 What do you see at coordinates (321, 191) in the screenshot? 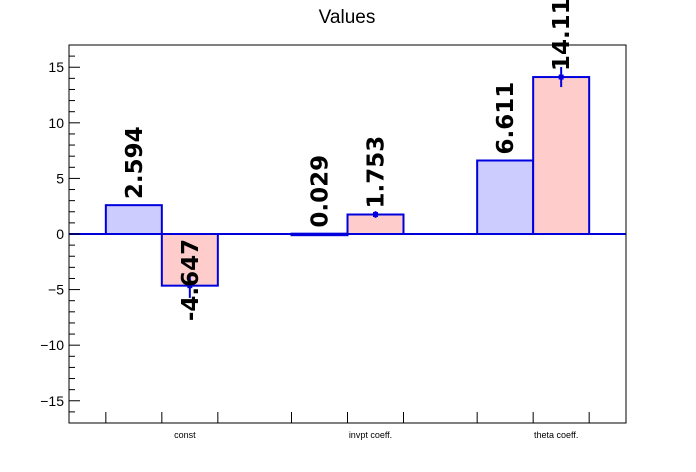
I see `data-label: 0.029` at bounding box center [321, 191].